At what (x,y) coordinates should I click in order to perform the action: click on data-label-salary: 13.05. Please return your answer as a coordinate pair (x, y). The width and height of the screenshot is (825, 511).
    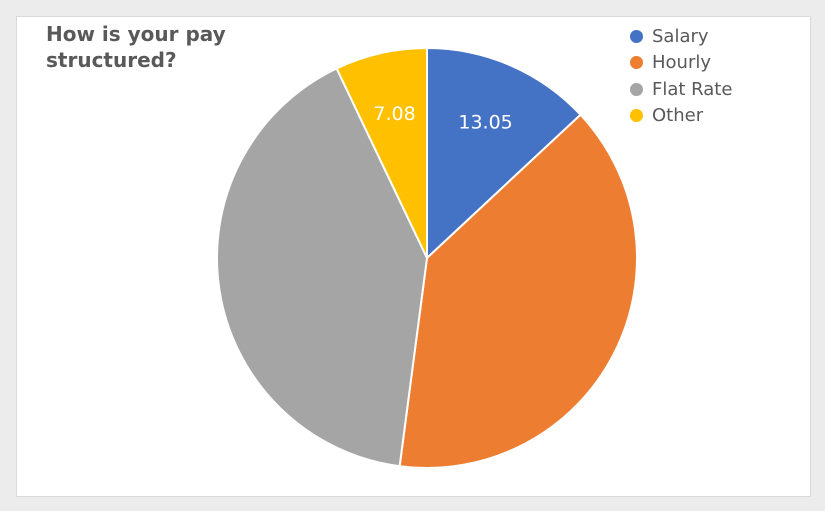
    Looking at the image, I should click on (485, 123).